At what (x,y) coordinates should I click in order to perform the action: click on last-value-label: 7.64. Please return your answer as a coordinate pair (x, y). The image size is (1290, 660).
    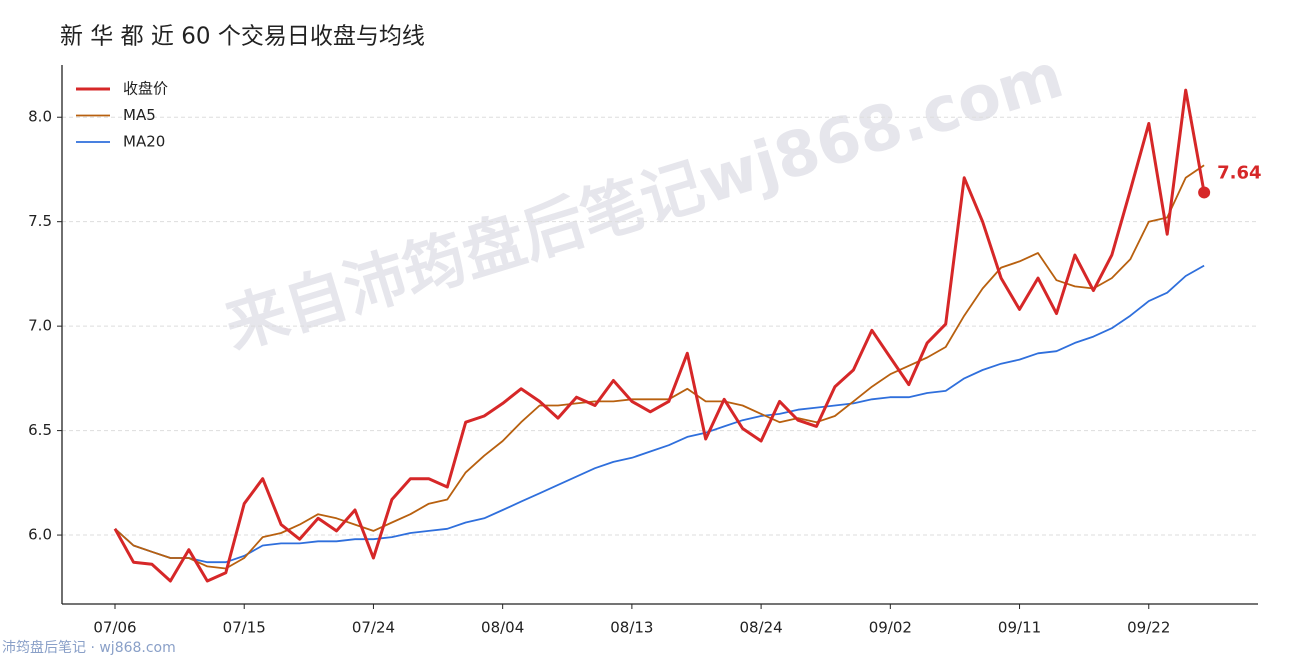
    Looking at the image, I should click on (1239, 172).